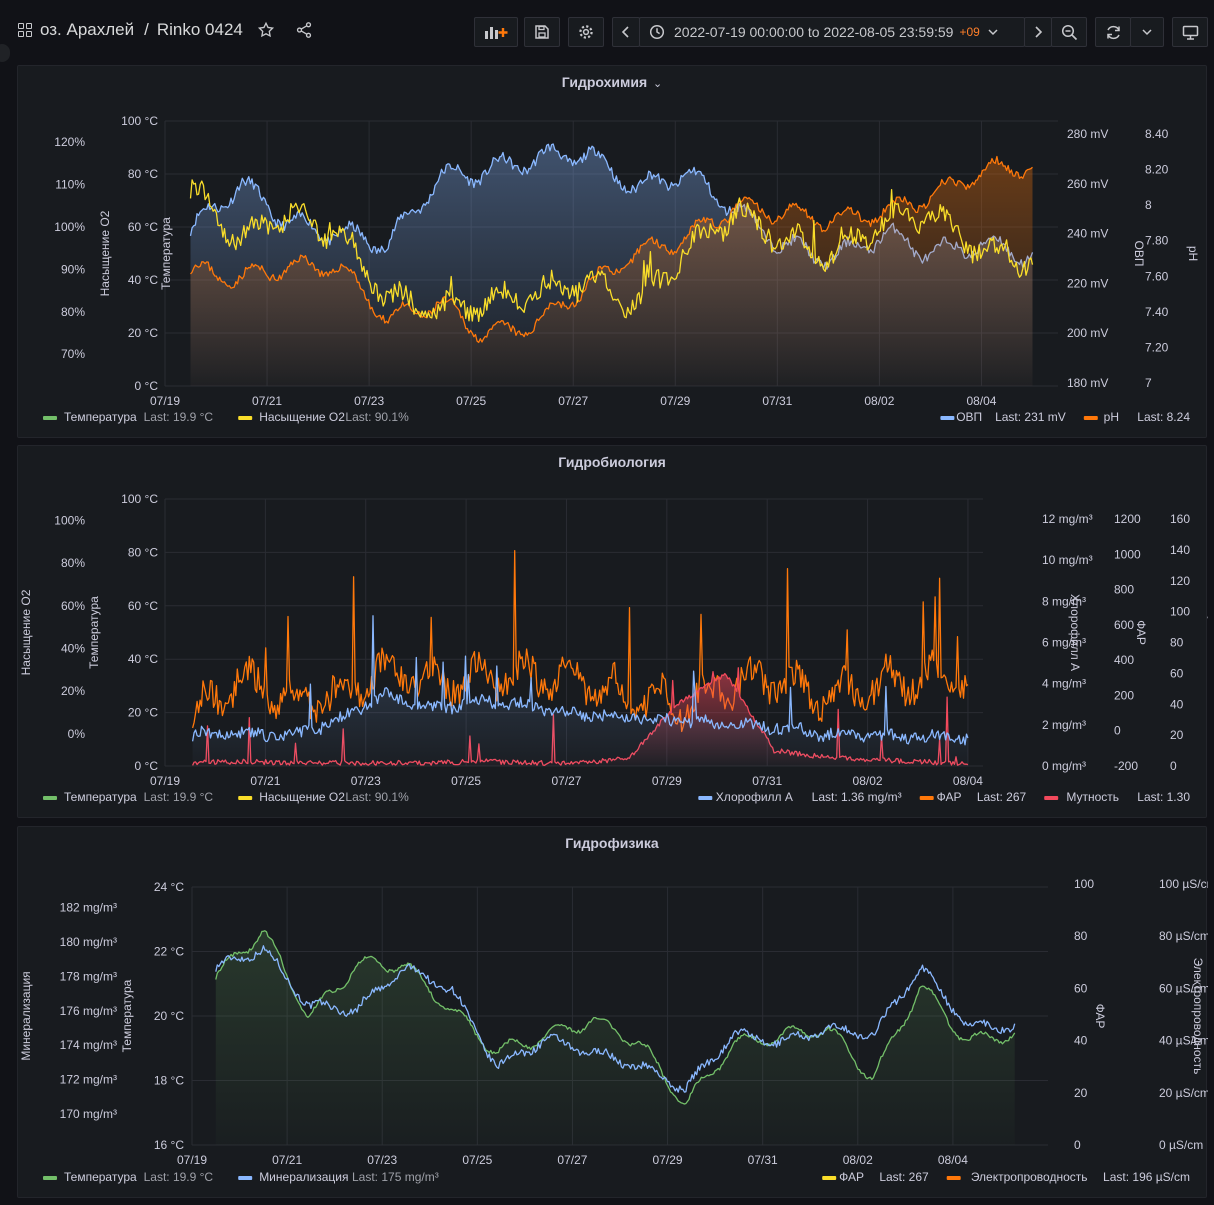  I want to click on sidebar-toggle, so click(5, 53).